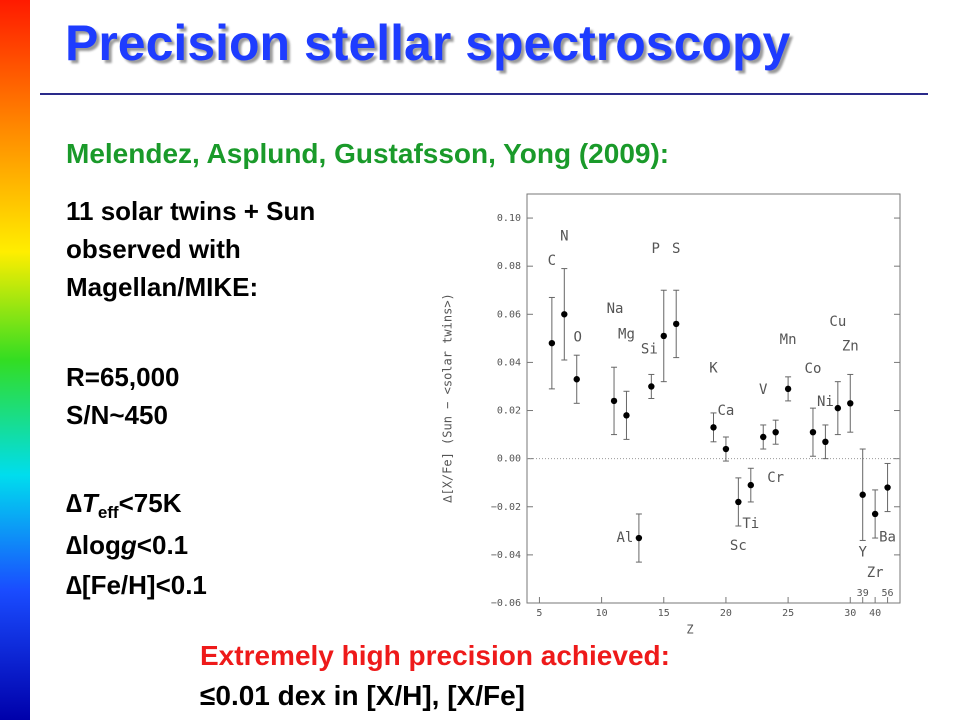  What do you see at coordinates (875, 613) in the screenshot?
I see `x-tick-label: 40` at bounding box center [875, 613].